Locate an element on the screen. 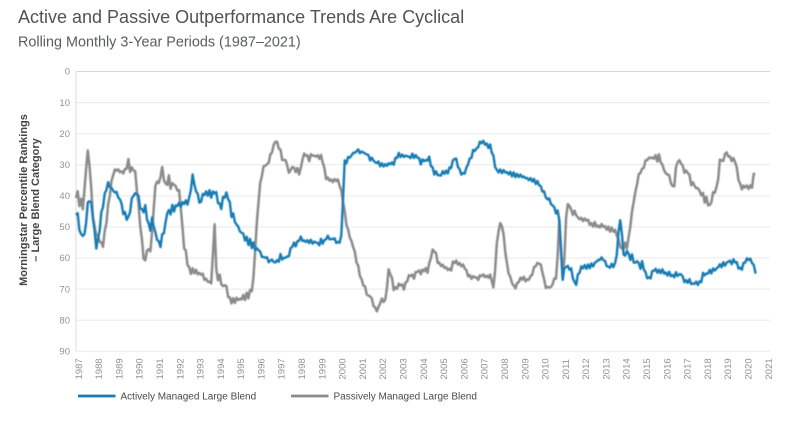 Image resolution: width=800 pixels, height=424 pixels. svg-text: 2008 is located at coordinates (505, 368).